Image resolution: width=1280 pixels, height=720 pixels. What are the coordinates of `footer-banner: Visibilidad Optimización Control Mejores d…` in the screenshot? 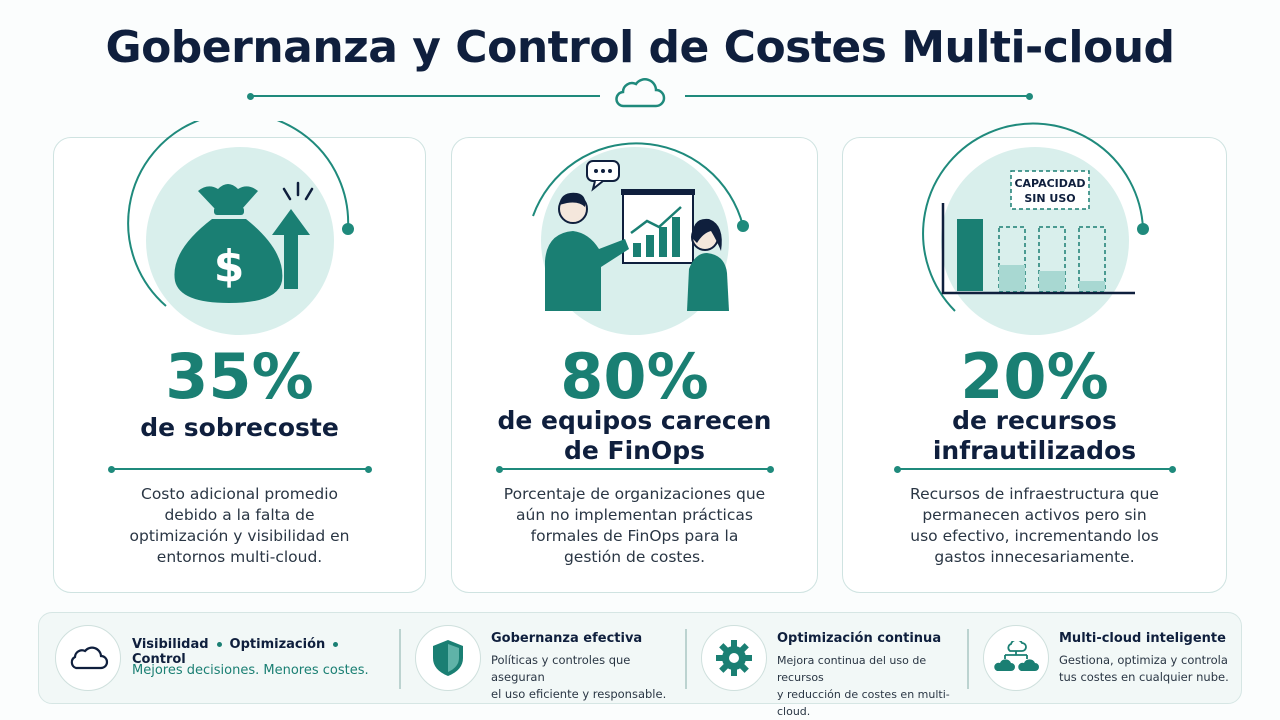 It's located at (640, 665).